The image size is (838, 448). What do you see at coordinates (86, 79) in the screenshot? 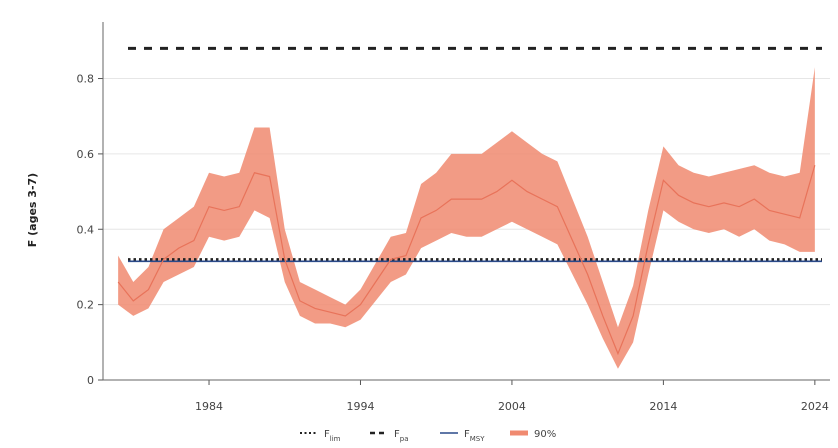
I see `y-tick-label: 0.8` at bounding box center [86, 79].